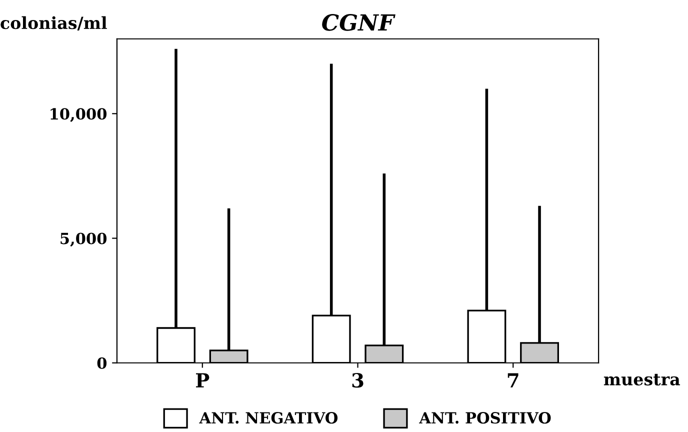 Image resolution: width=688 pixels, height=432 pixels. What do you see at coordinates (642, 380) in the screenshot?
I see `x-axis-title: muestra` at bounding box center [642, 380].